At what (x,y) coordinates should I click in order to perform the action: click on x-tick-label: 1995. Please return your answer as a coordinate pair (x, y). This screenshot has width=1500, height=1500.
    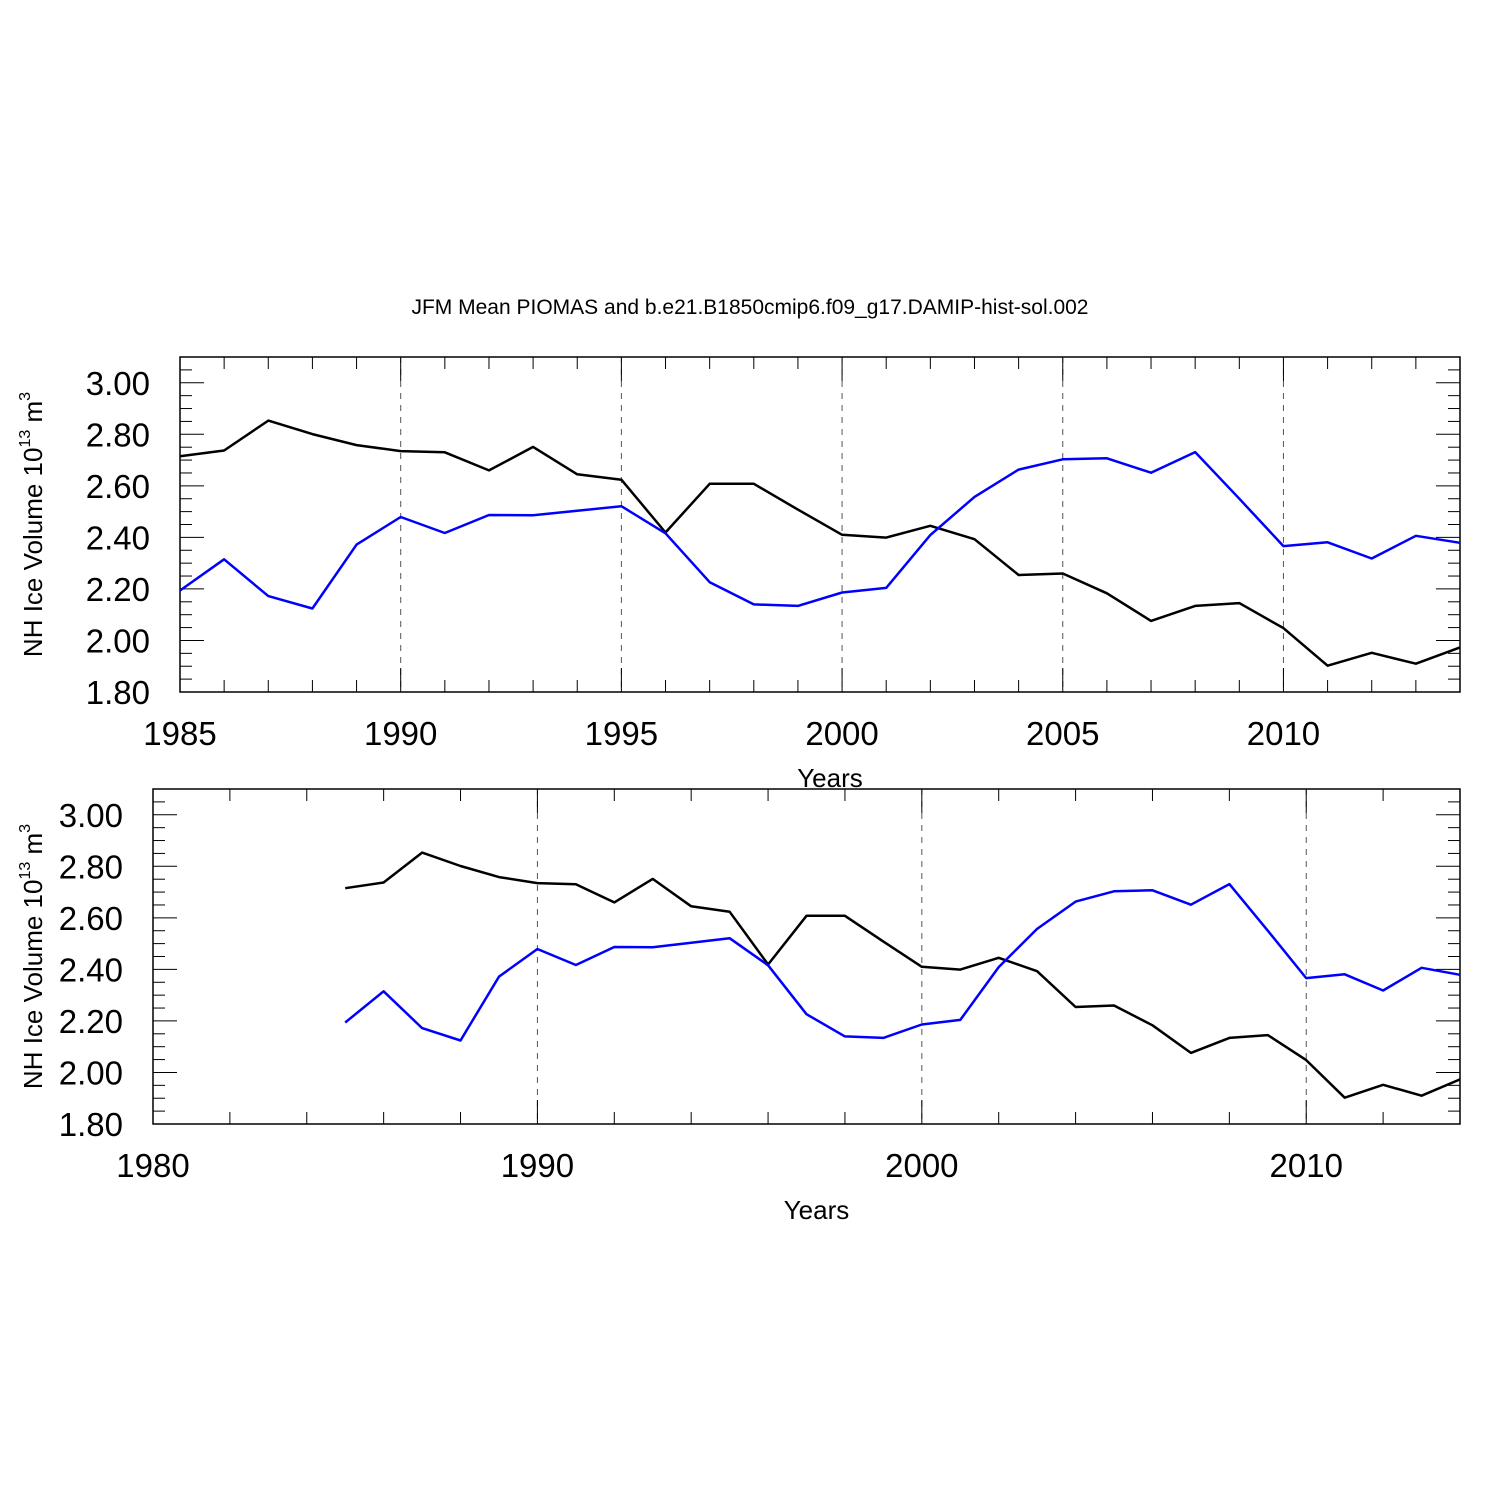
    Looking at the image, I should click on (621, 733).